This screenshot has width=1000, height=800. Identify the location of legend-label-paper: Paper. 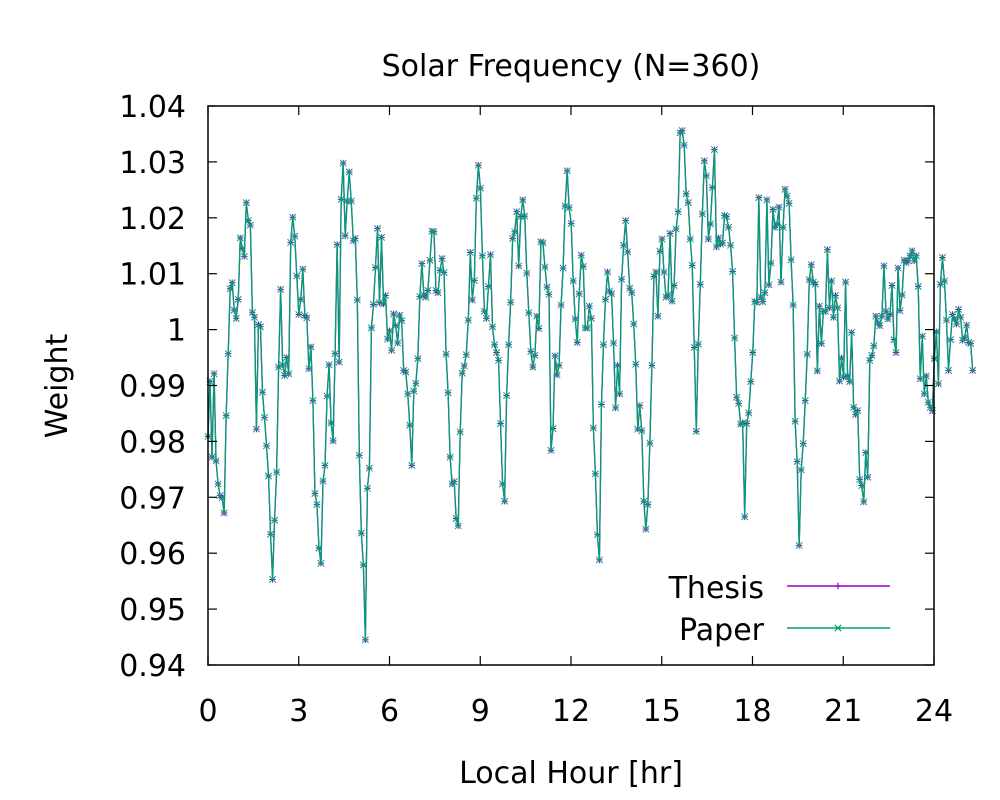
(722, 630).